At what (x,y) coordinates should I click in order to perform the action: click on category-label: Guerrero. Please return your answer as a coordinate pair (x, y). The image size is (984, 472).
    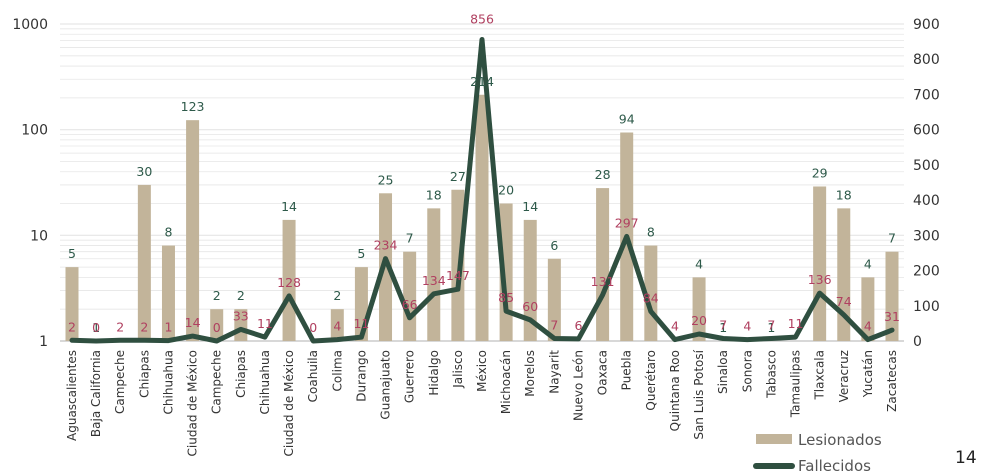
    Looking at the image, I should click on (410, 376).